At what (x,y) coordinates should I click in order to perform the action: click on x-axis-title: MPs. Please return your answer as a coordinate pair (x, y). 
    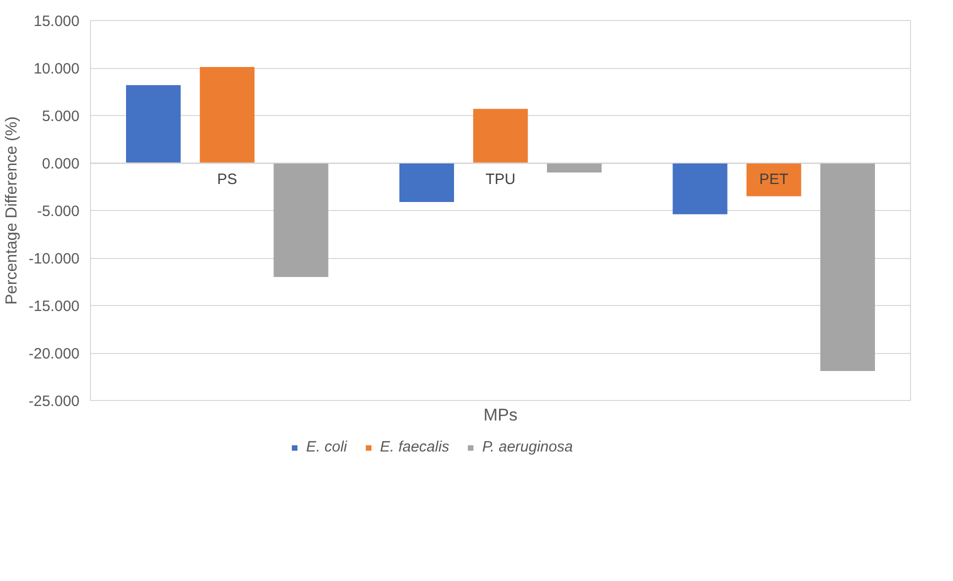
    Looking at the image, I should click on (501, 415).